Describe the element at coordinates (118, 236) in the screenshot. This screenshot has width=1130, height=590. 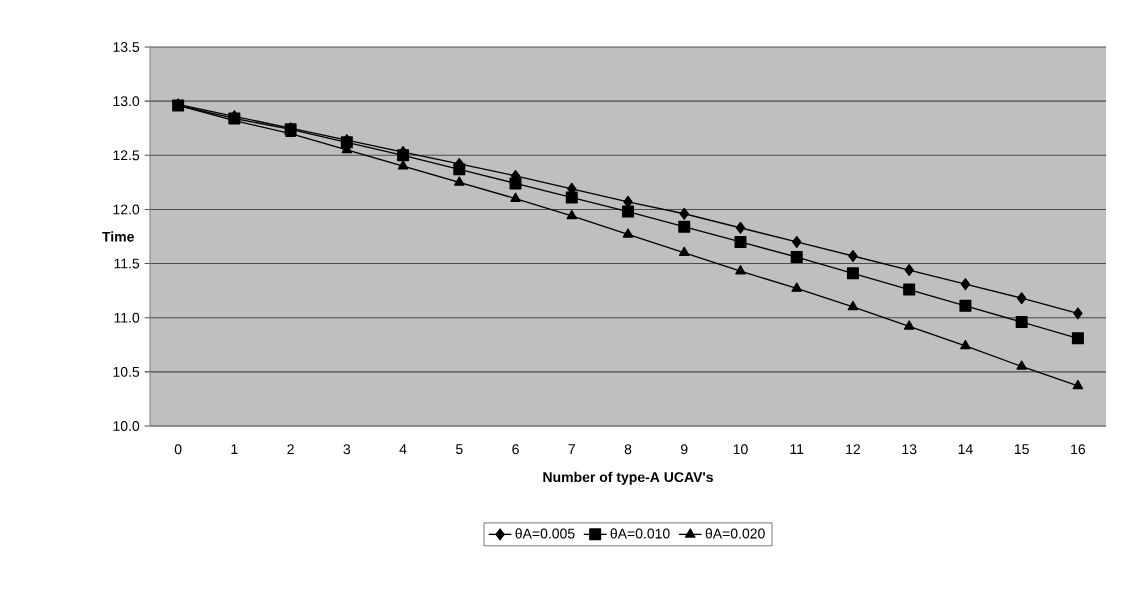
I see `y-axis-title: Time` at that location.